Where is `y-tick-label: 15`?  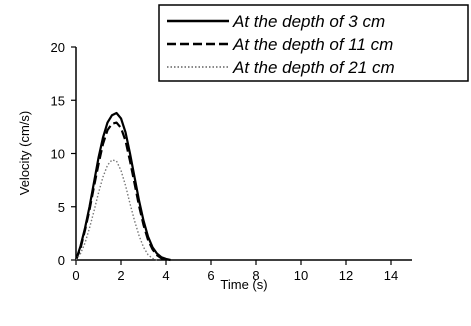 y-tick-label: 15 is located at coordinates (58, 100).